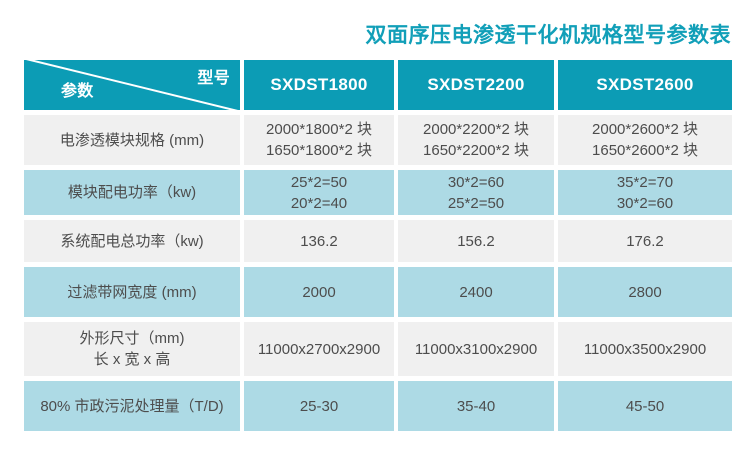 Image resolution: width=744 pixels, height=474 pixels. I want to click on row-label-system-power: 系统配电总功率（kw), so click(132, 241).